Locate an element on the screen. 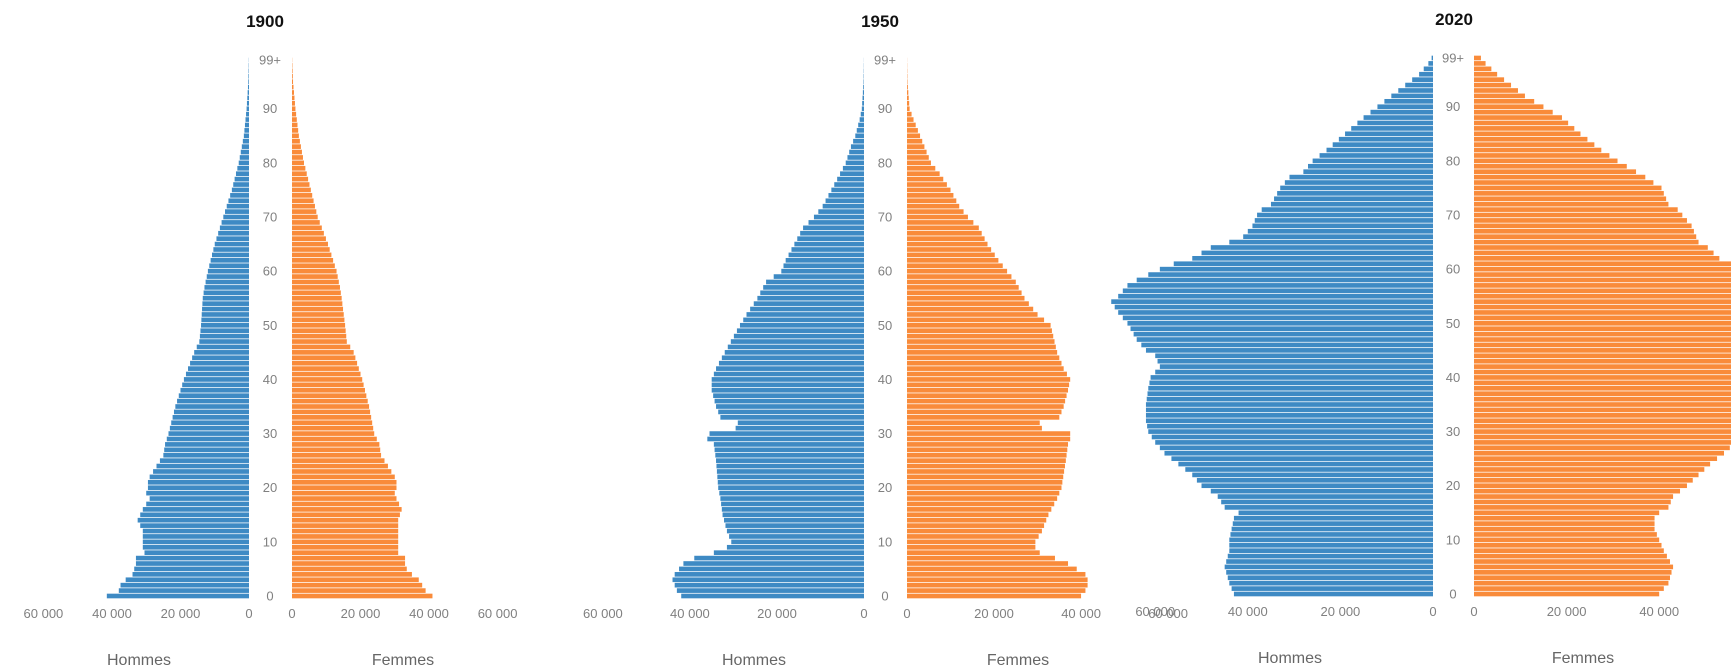 The image size is (1731, 668). age-tick-label: 30 is located at coordinates (885, 433).